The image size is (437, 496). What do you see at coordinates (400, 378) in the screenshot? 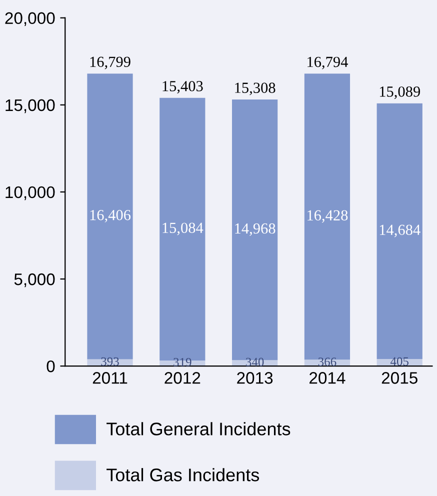
I see `x-tick-label: 2015` at bounding box center [400, 378].